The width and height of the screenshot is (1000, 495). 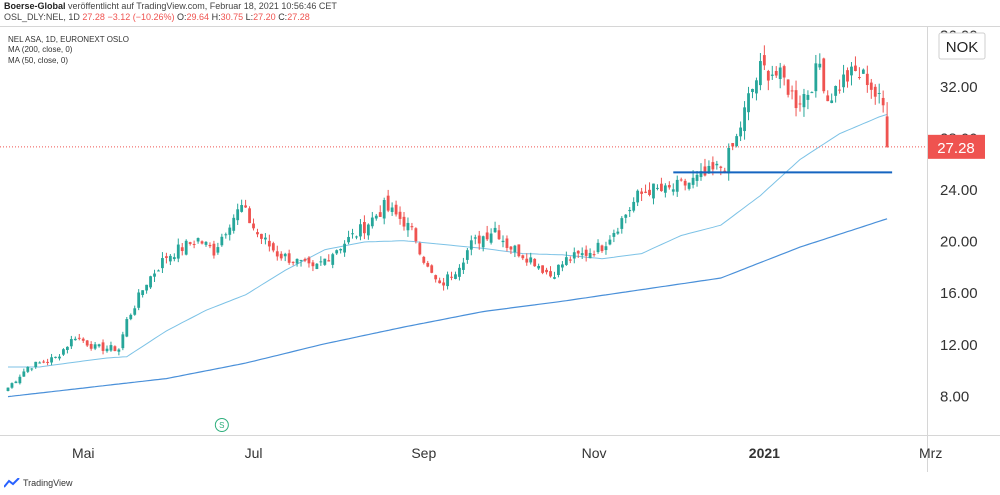 What do you see at coordinates (38, 60) in the screenshot?
I see `legend-ma50: MA (50, close, 0)` at bounding box center [38, 60].